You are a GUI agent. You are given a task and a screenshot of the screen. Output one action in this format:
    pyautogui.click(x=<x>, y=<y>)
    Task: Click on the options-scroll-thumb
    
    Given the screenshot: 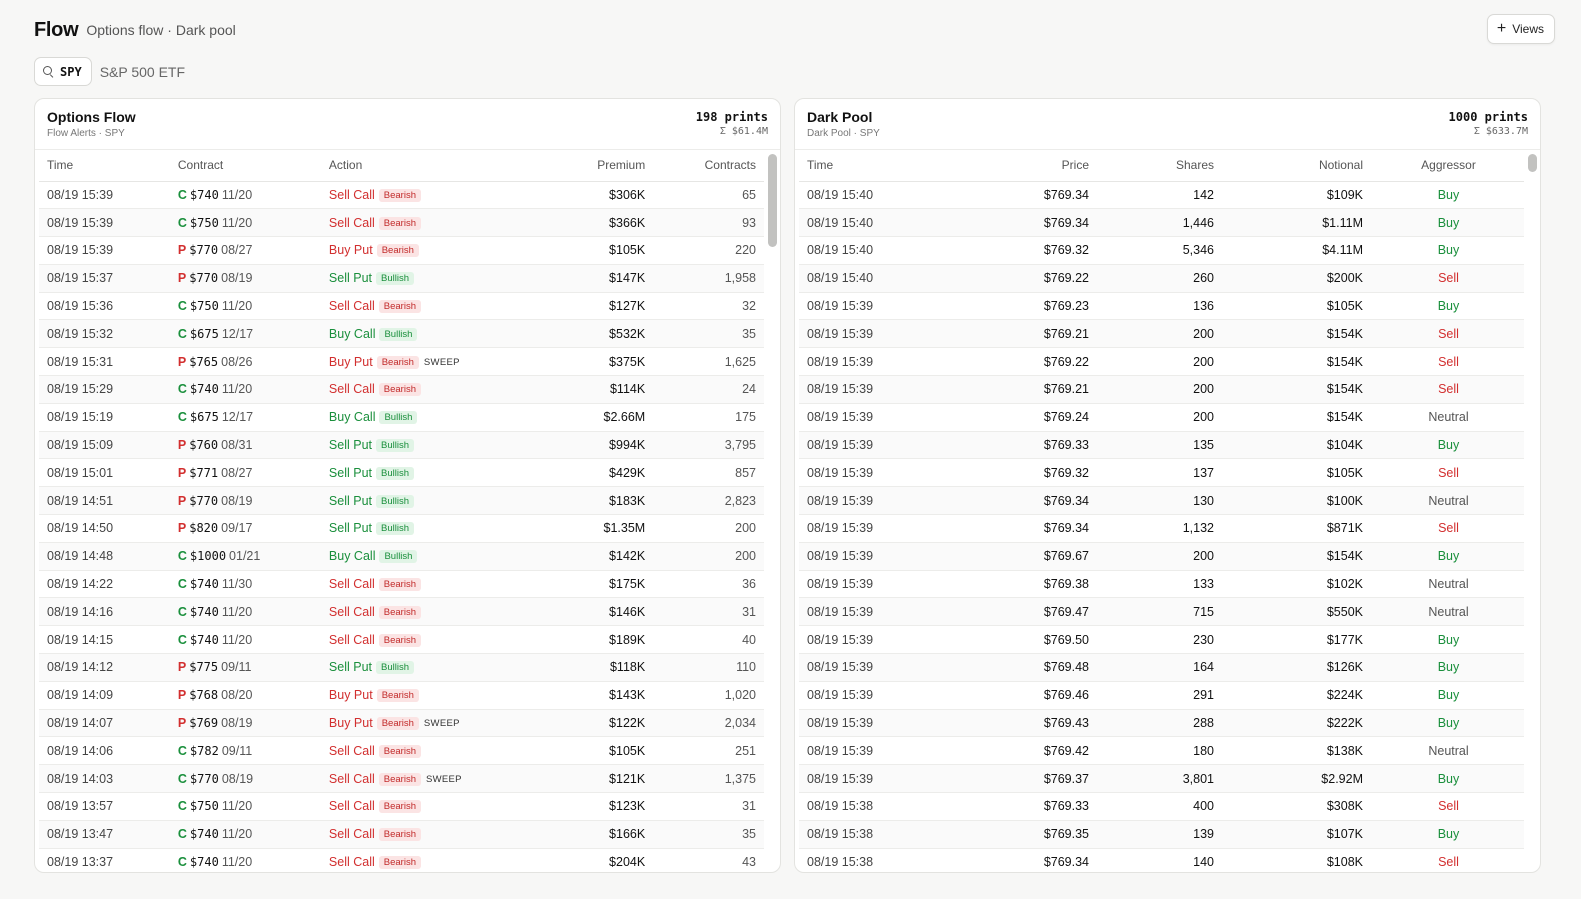 What is the action you would take?
    pyautogui.click(x=772, y=200)
    